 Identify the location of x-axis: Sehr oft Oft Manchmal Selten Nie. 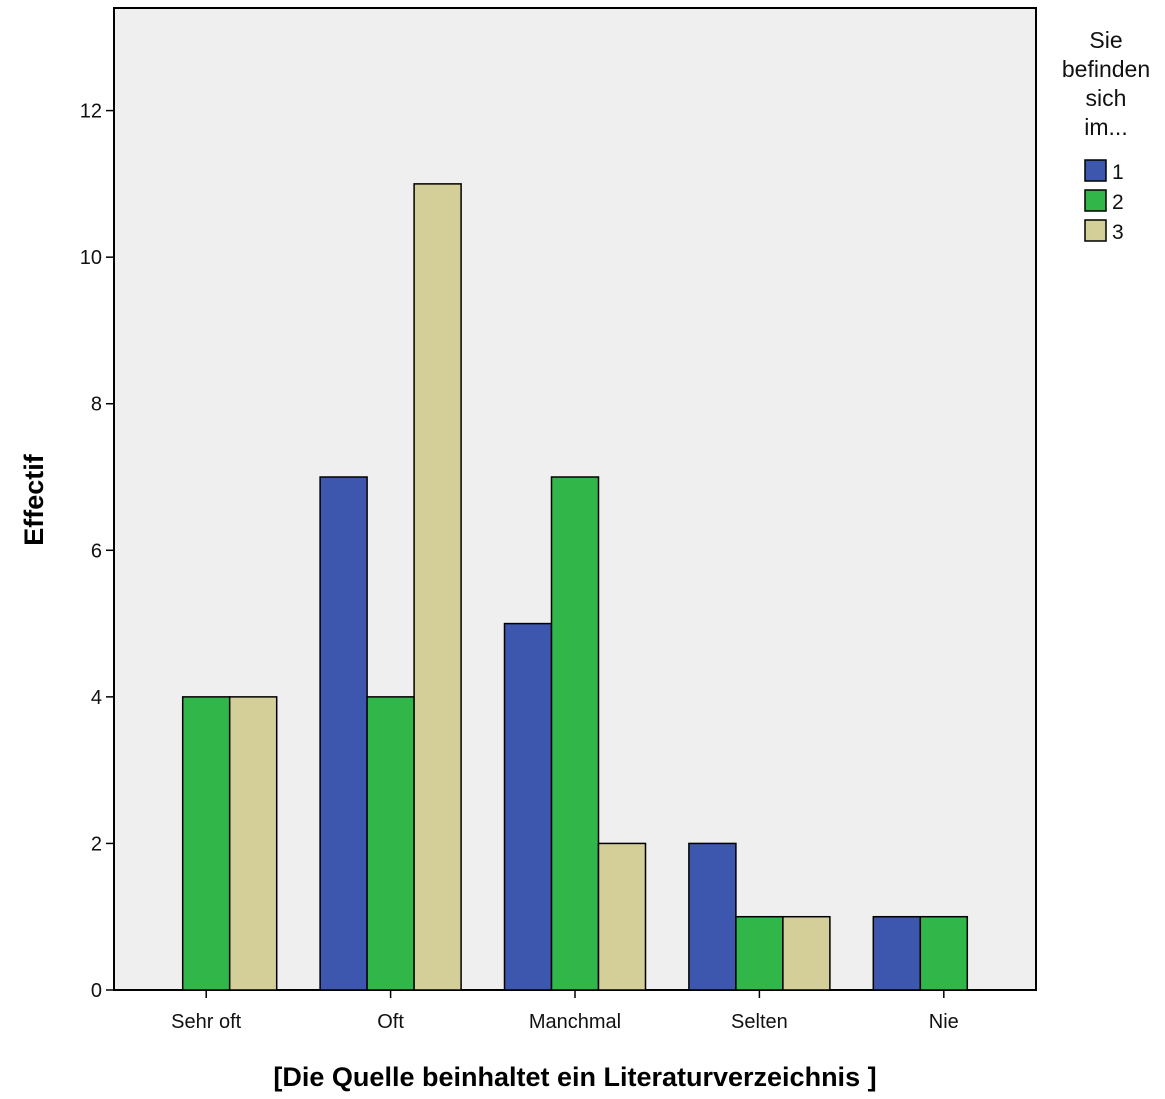
(565, 1011).